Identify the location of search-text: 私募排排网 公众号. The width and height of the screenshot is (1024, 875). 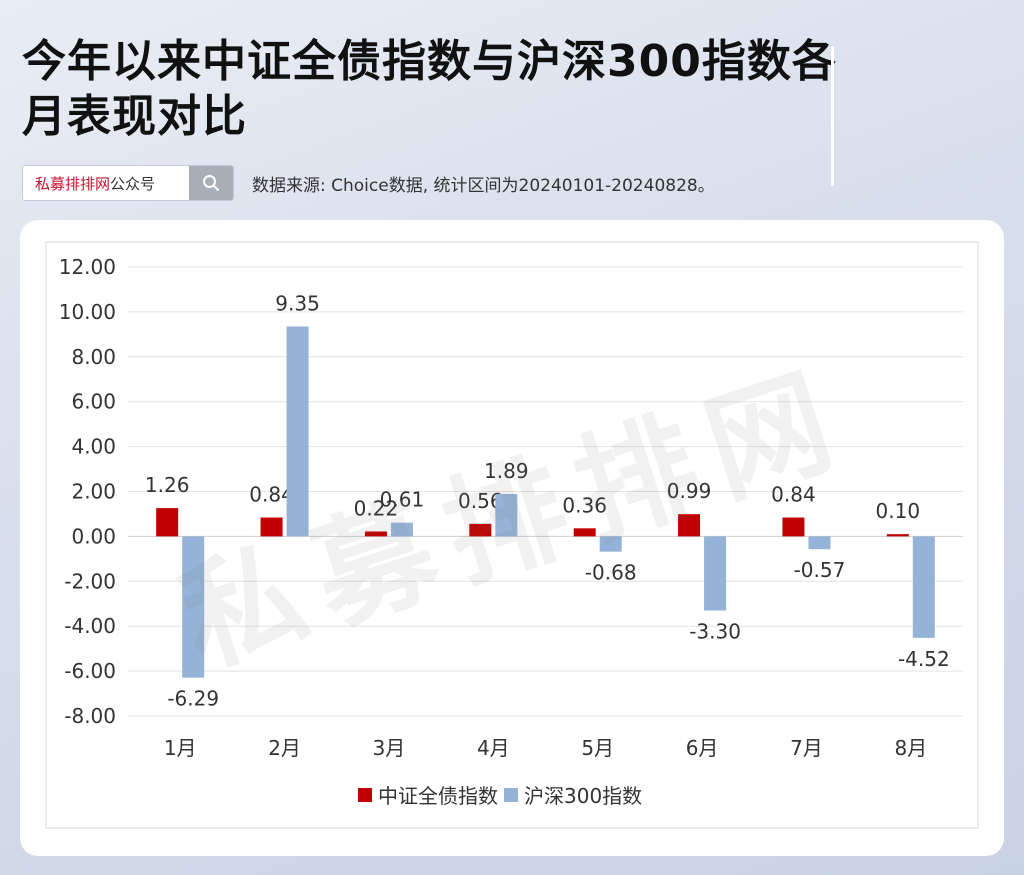
(106, 183).